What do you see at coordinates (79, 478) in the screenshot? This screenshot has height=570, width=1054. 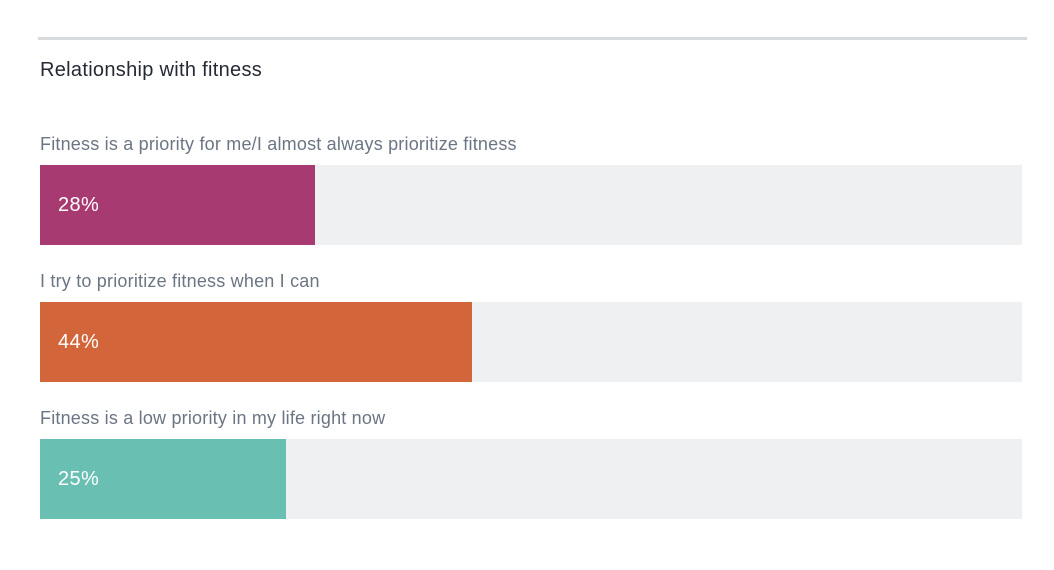 I see `bar-value-label: 25%` at bounding box center [79, 478].